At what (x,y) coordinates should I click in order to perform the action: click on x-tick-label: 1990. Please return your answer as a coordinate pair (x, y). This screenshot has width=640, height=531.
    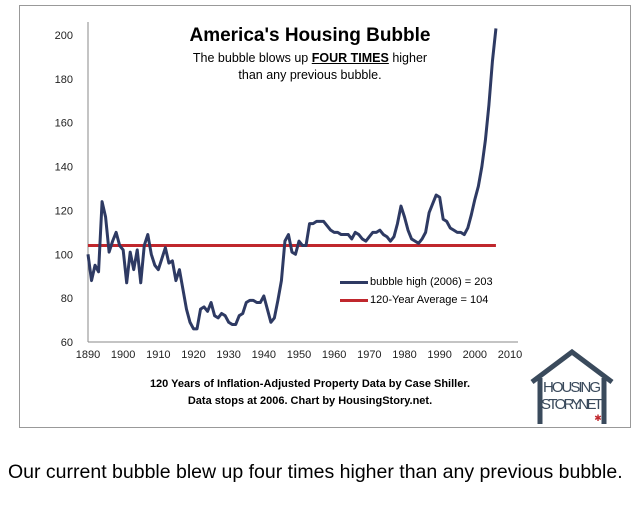
    Looking at the image, I should click on (439, 355).